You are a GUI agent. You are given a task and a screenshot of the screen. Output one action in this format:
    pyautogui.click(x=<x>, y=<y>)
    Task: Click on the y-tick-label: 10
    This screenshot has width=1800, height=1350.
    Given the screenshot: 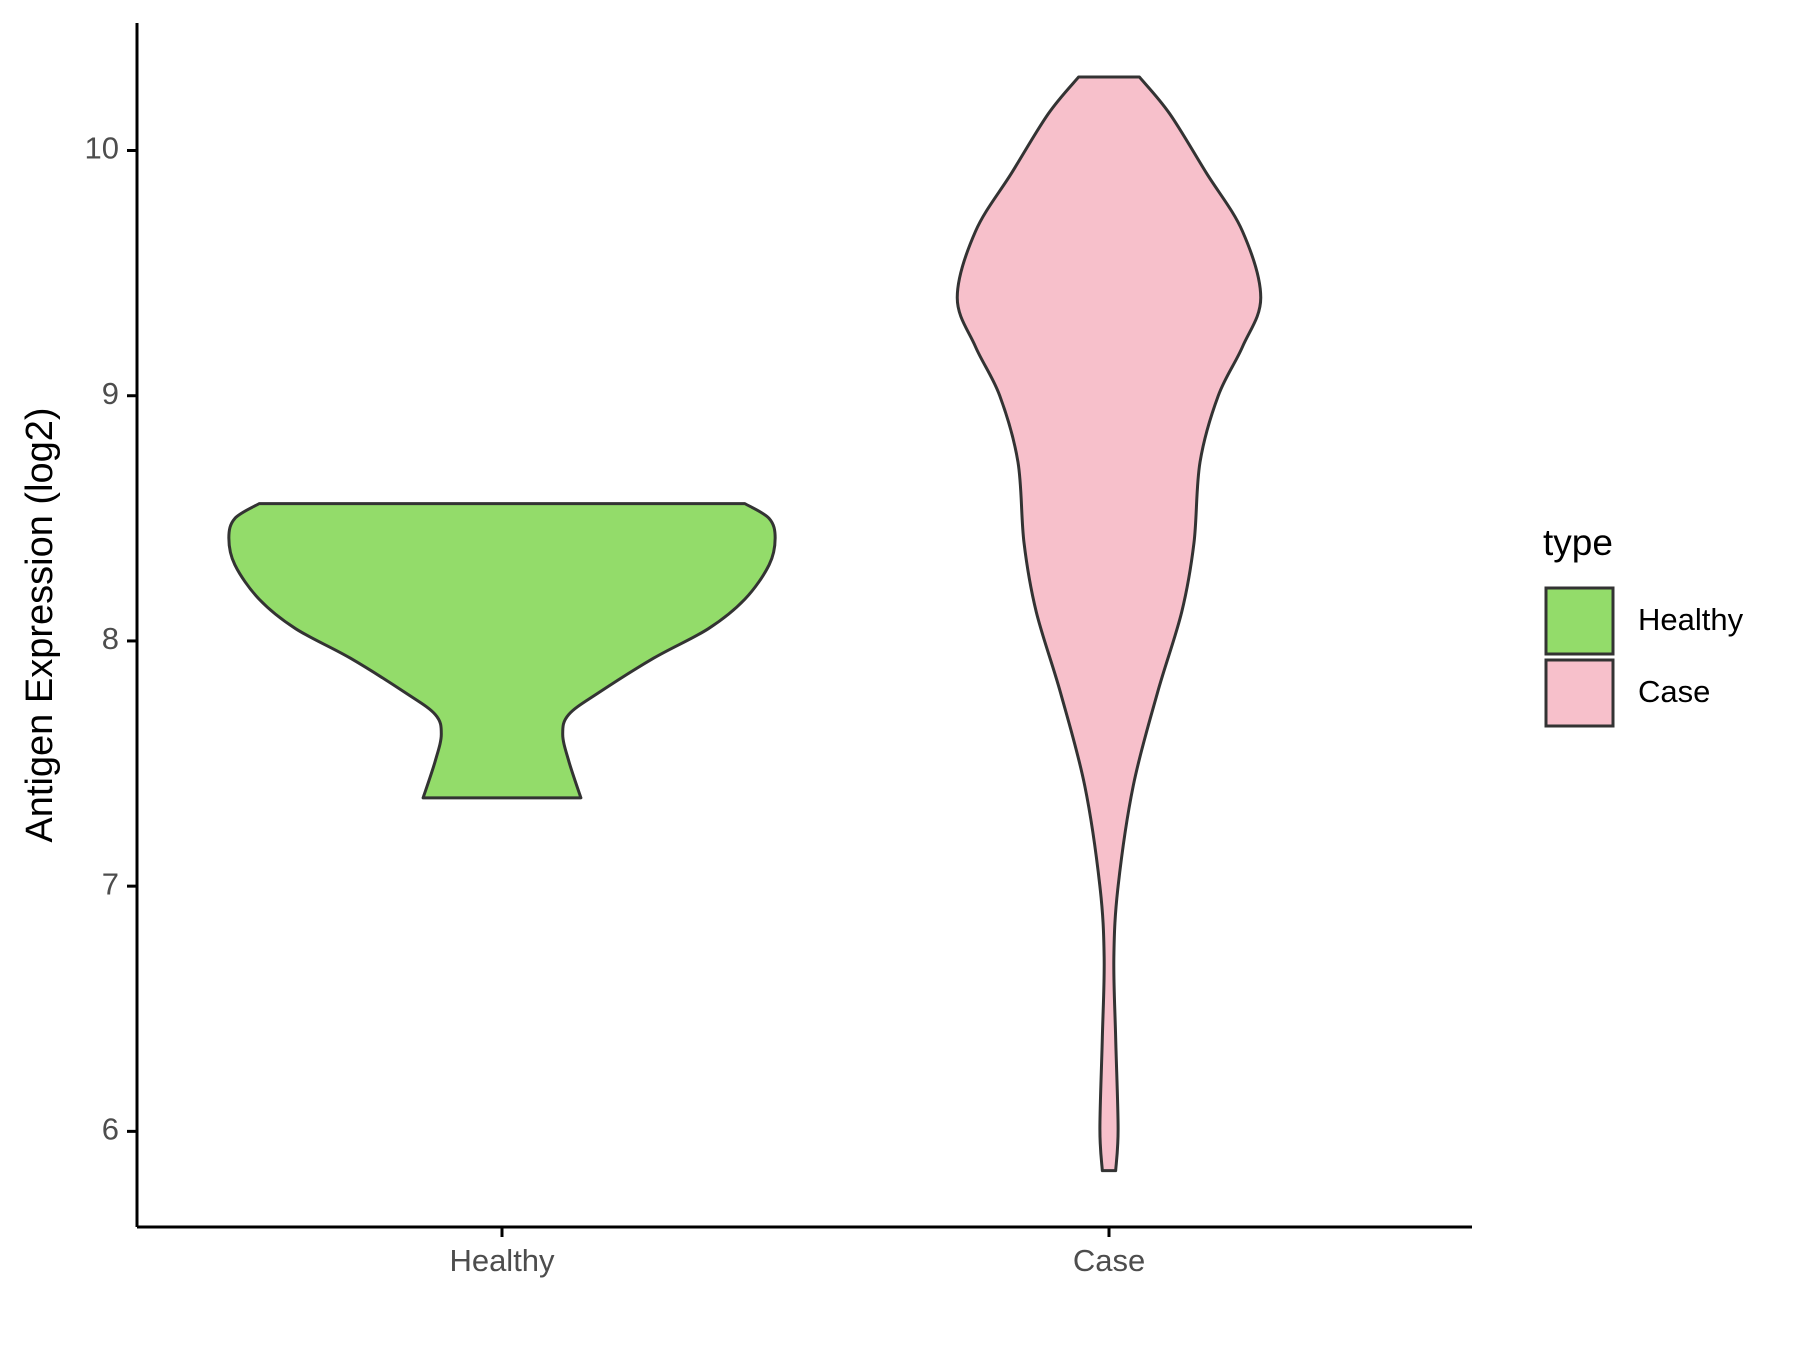 What is the action you would take?
    pyautogui.click(x=102, y=148)
    